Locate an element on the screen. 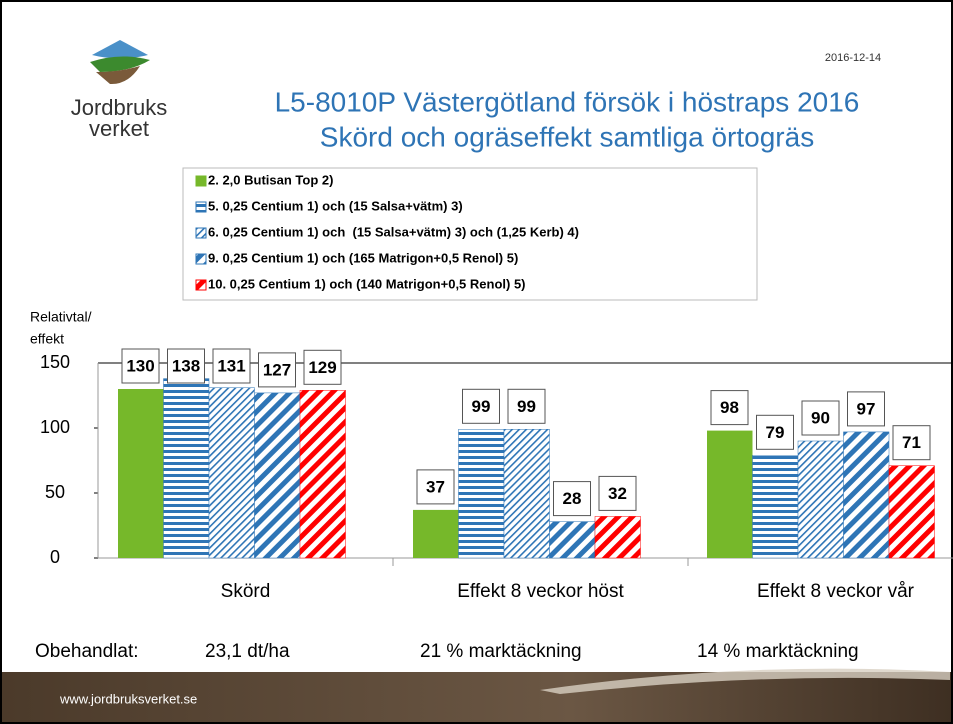 Image resolution: width=953 pixels, height=724 pixels. annotation: 23,1 dt/ha is located at coordinates (247, 651).